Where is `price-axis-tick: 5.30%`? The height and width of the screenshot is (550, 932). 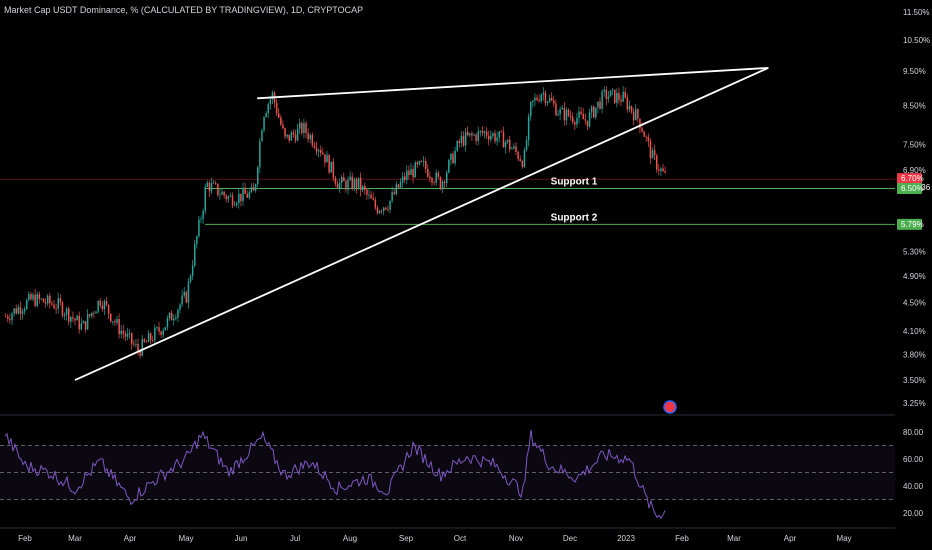 price-axis-tick: 5.30% is located at coordinates (914, 252).